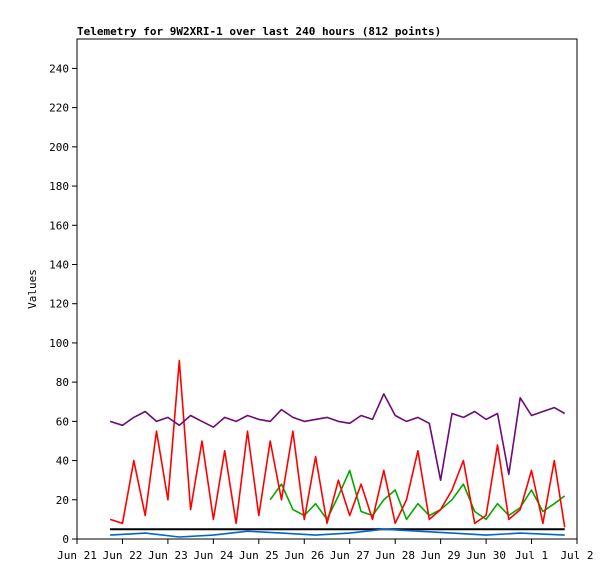 This screenshot has height=579, width=615. Describe the element at coordinates (59, 343) in the screenshot. I see `y-tick-label: 100` at that location.